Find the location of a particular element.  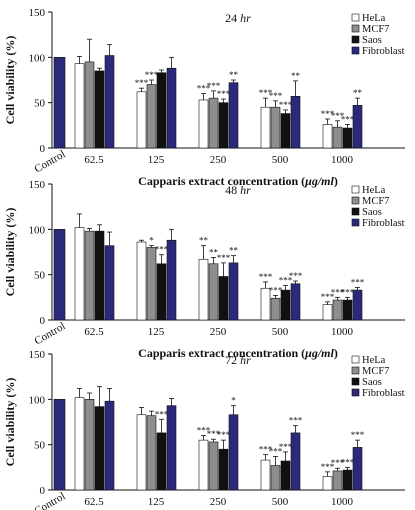

legend-label: HeLa is located at coordinates (374, 360).